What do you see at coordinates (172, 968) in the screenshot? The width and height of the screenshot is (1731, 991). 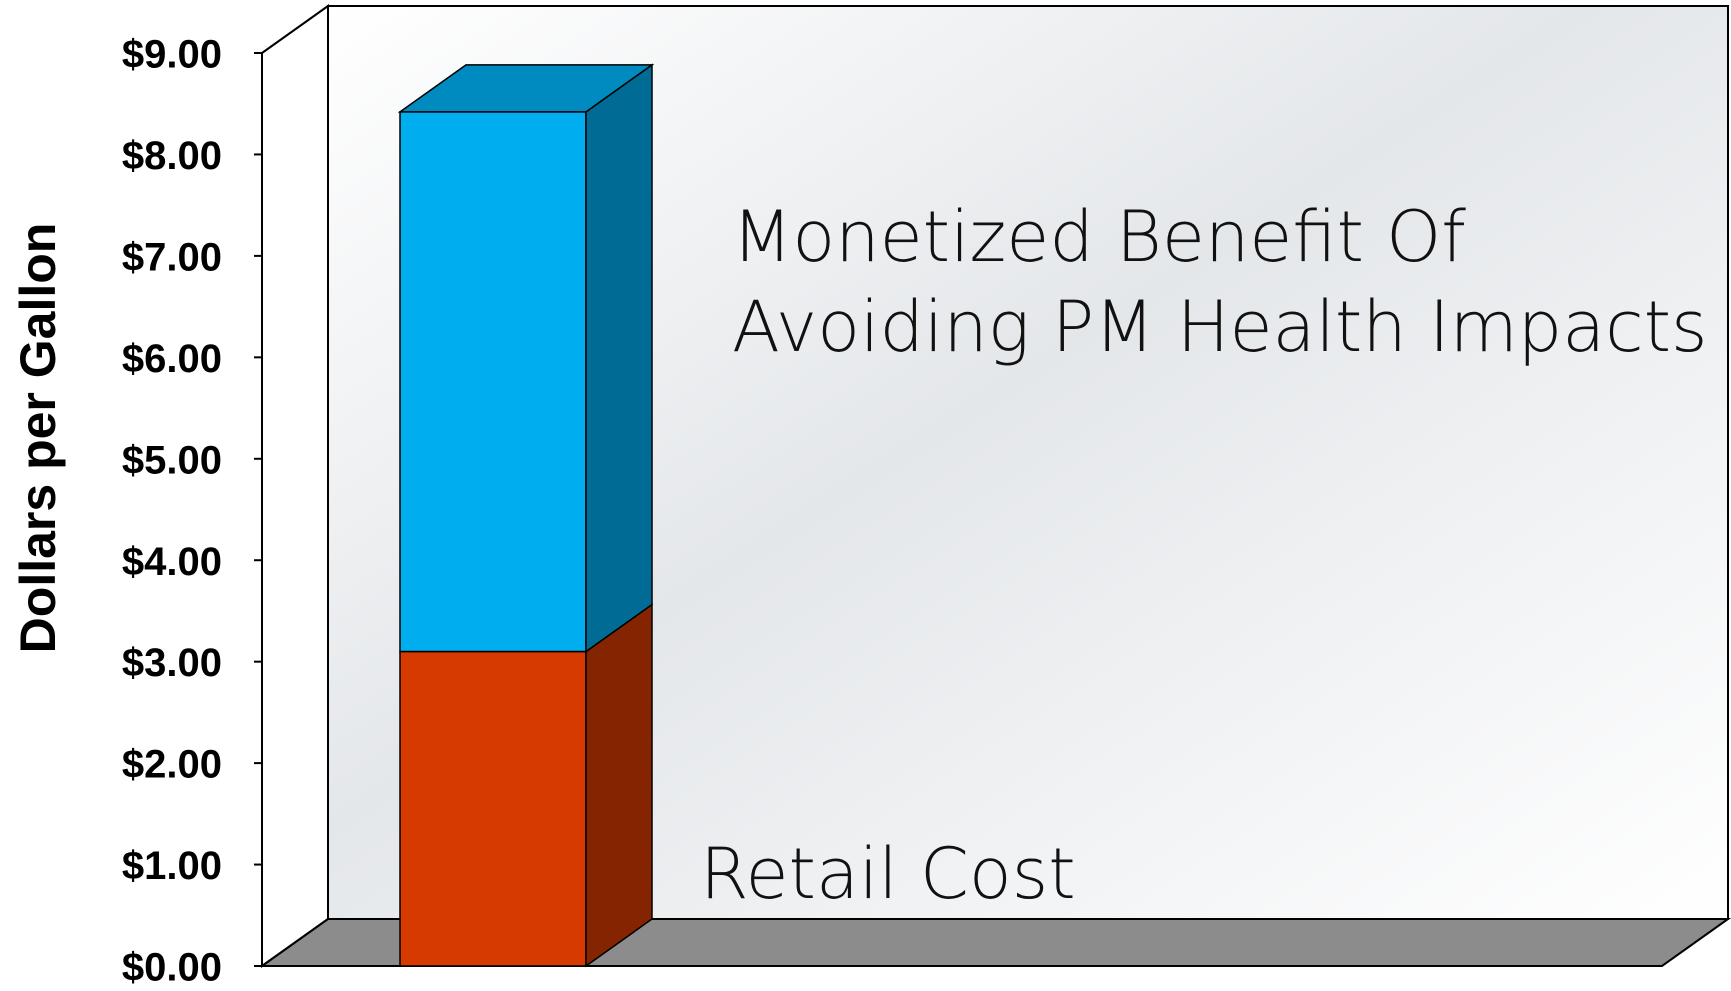 I see `y-tick-label: $0.00` at bounding box center [172, 968].